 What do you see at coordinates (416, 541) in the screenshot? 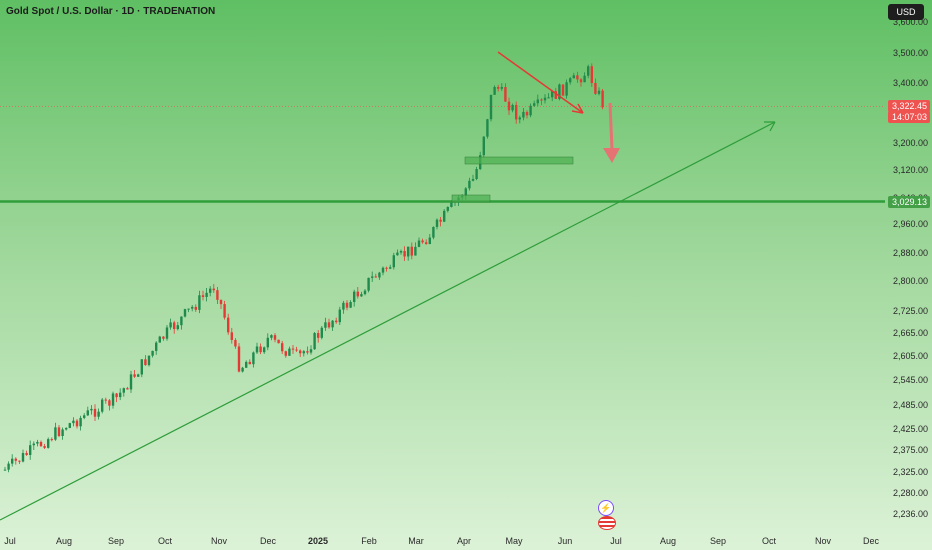
I see `x-tick-label: Mar` at bounding box center [416, 541].